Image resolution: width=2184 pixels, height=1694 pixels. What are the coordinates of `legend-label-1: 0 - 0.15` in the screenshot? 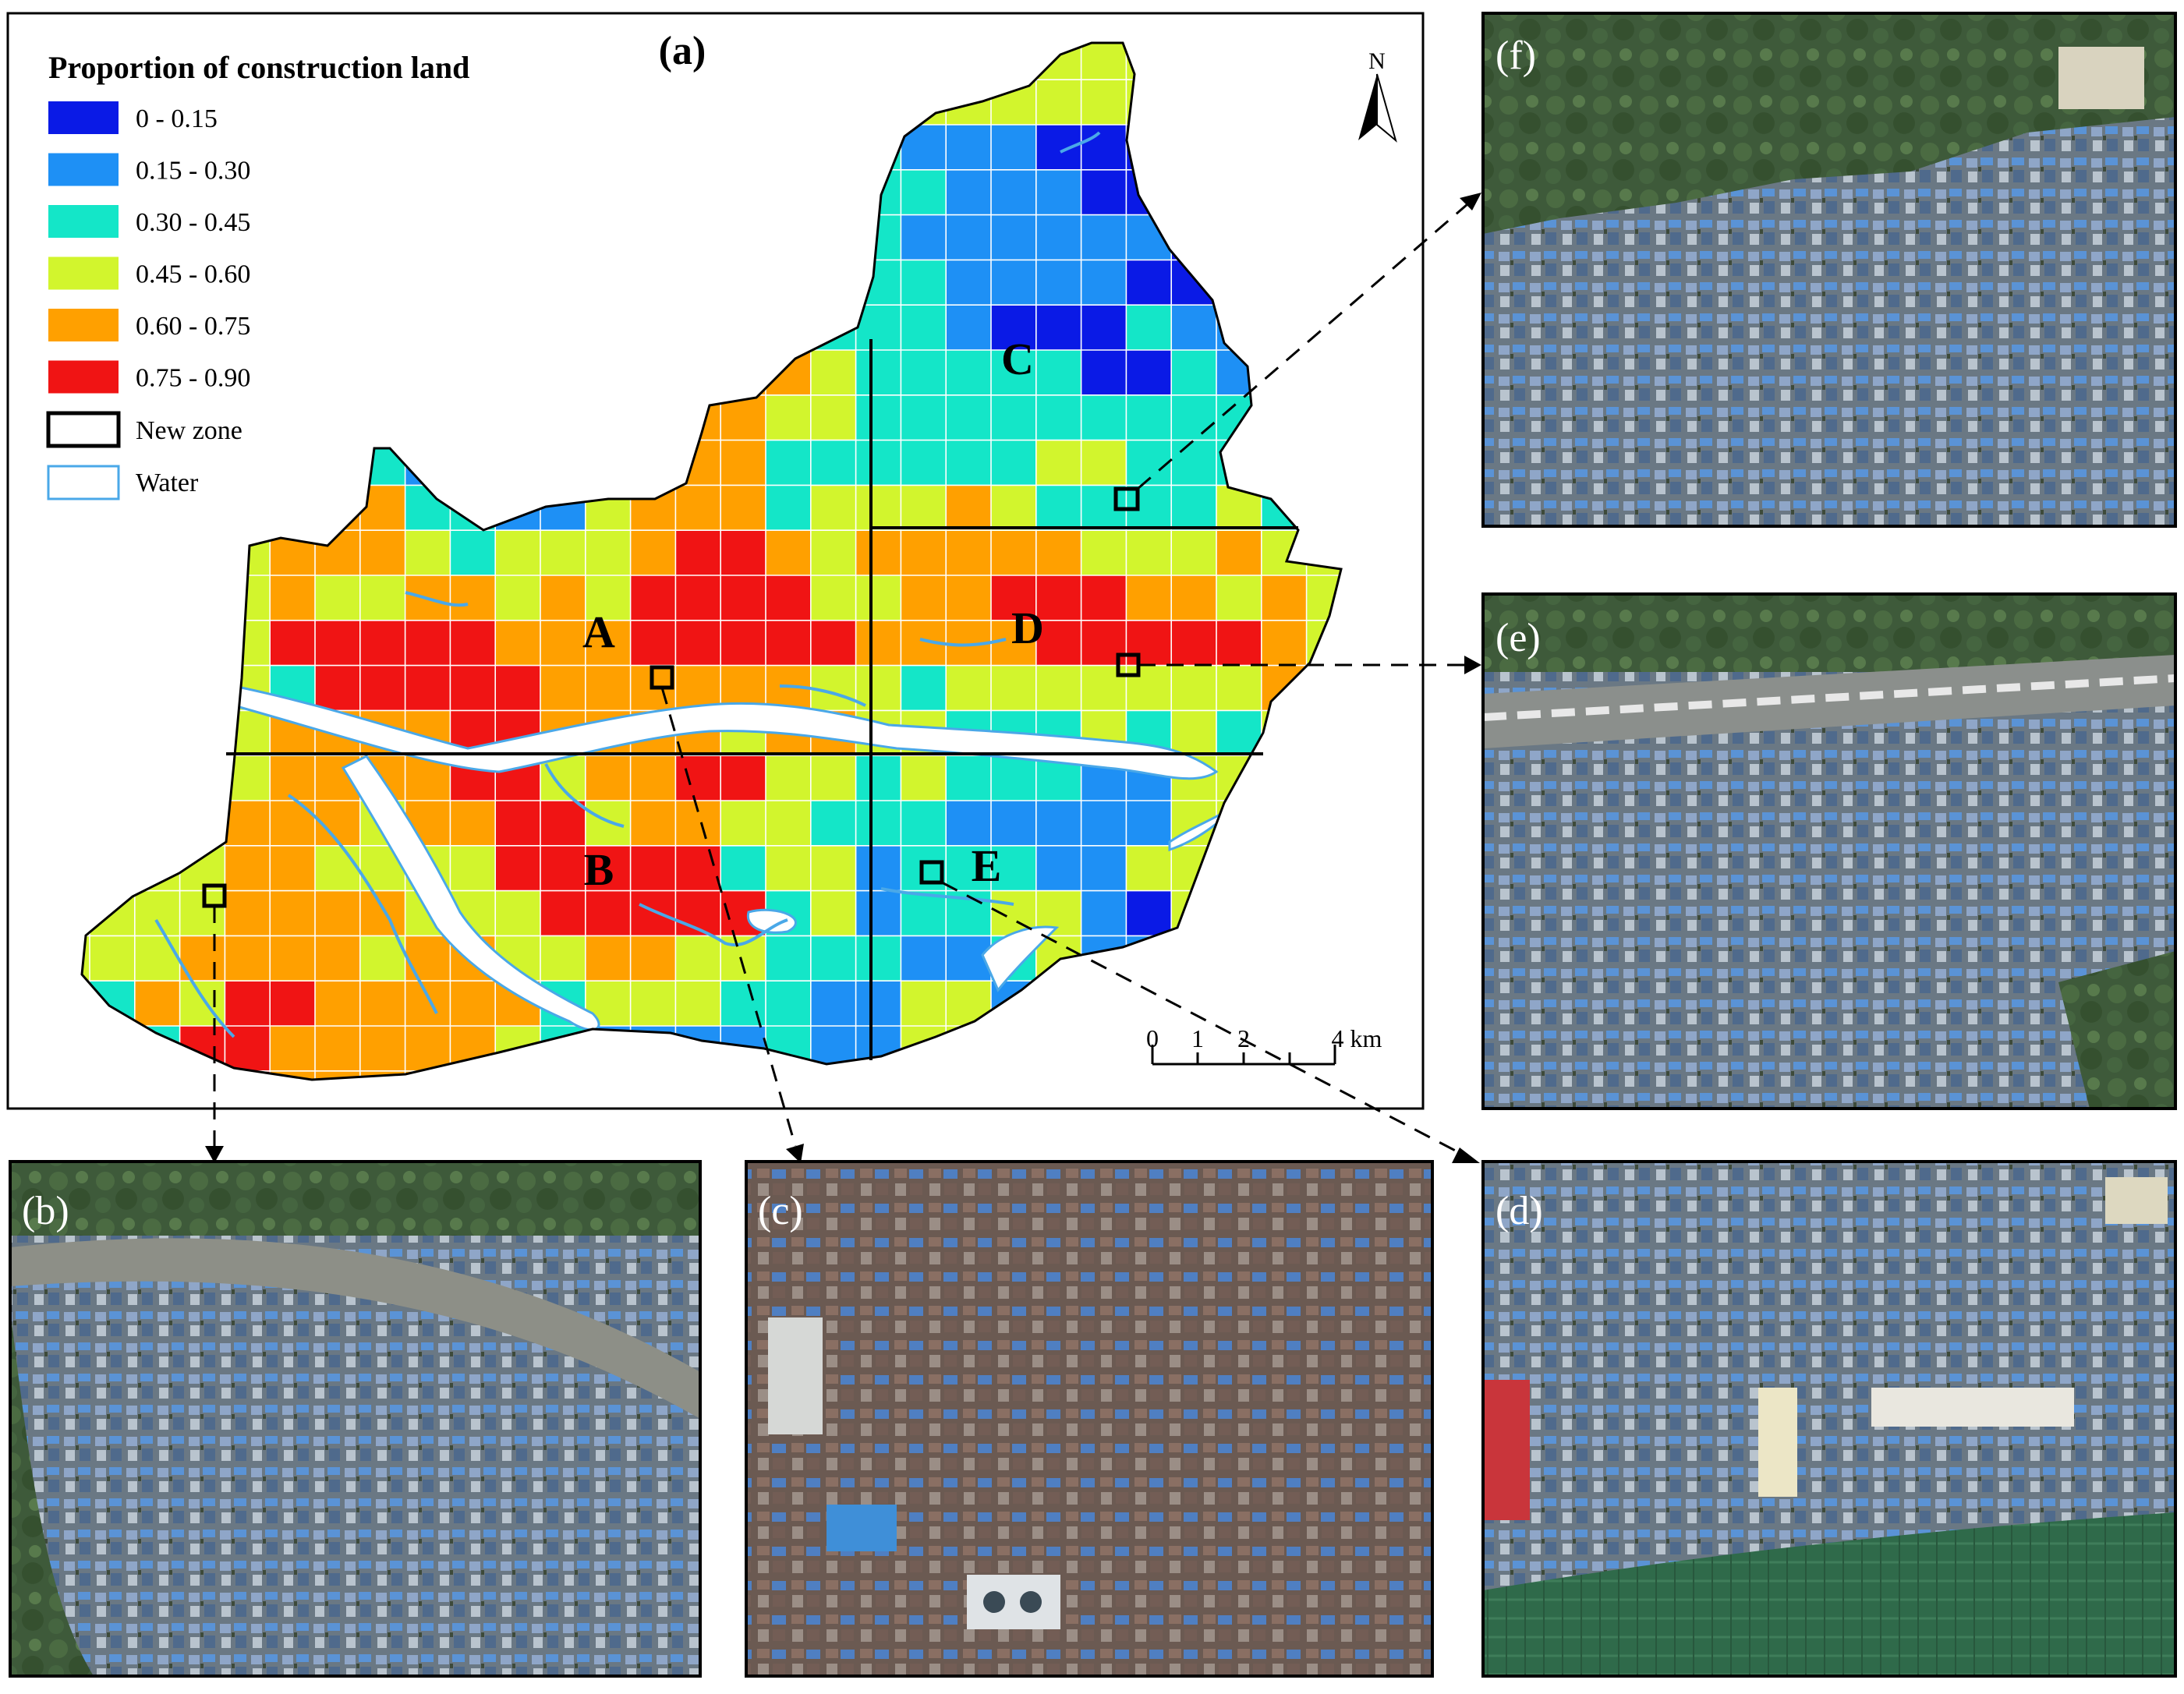 It's located at (177, 118).